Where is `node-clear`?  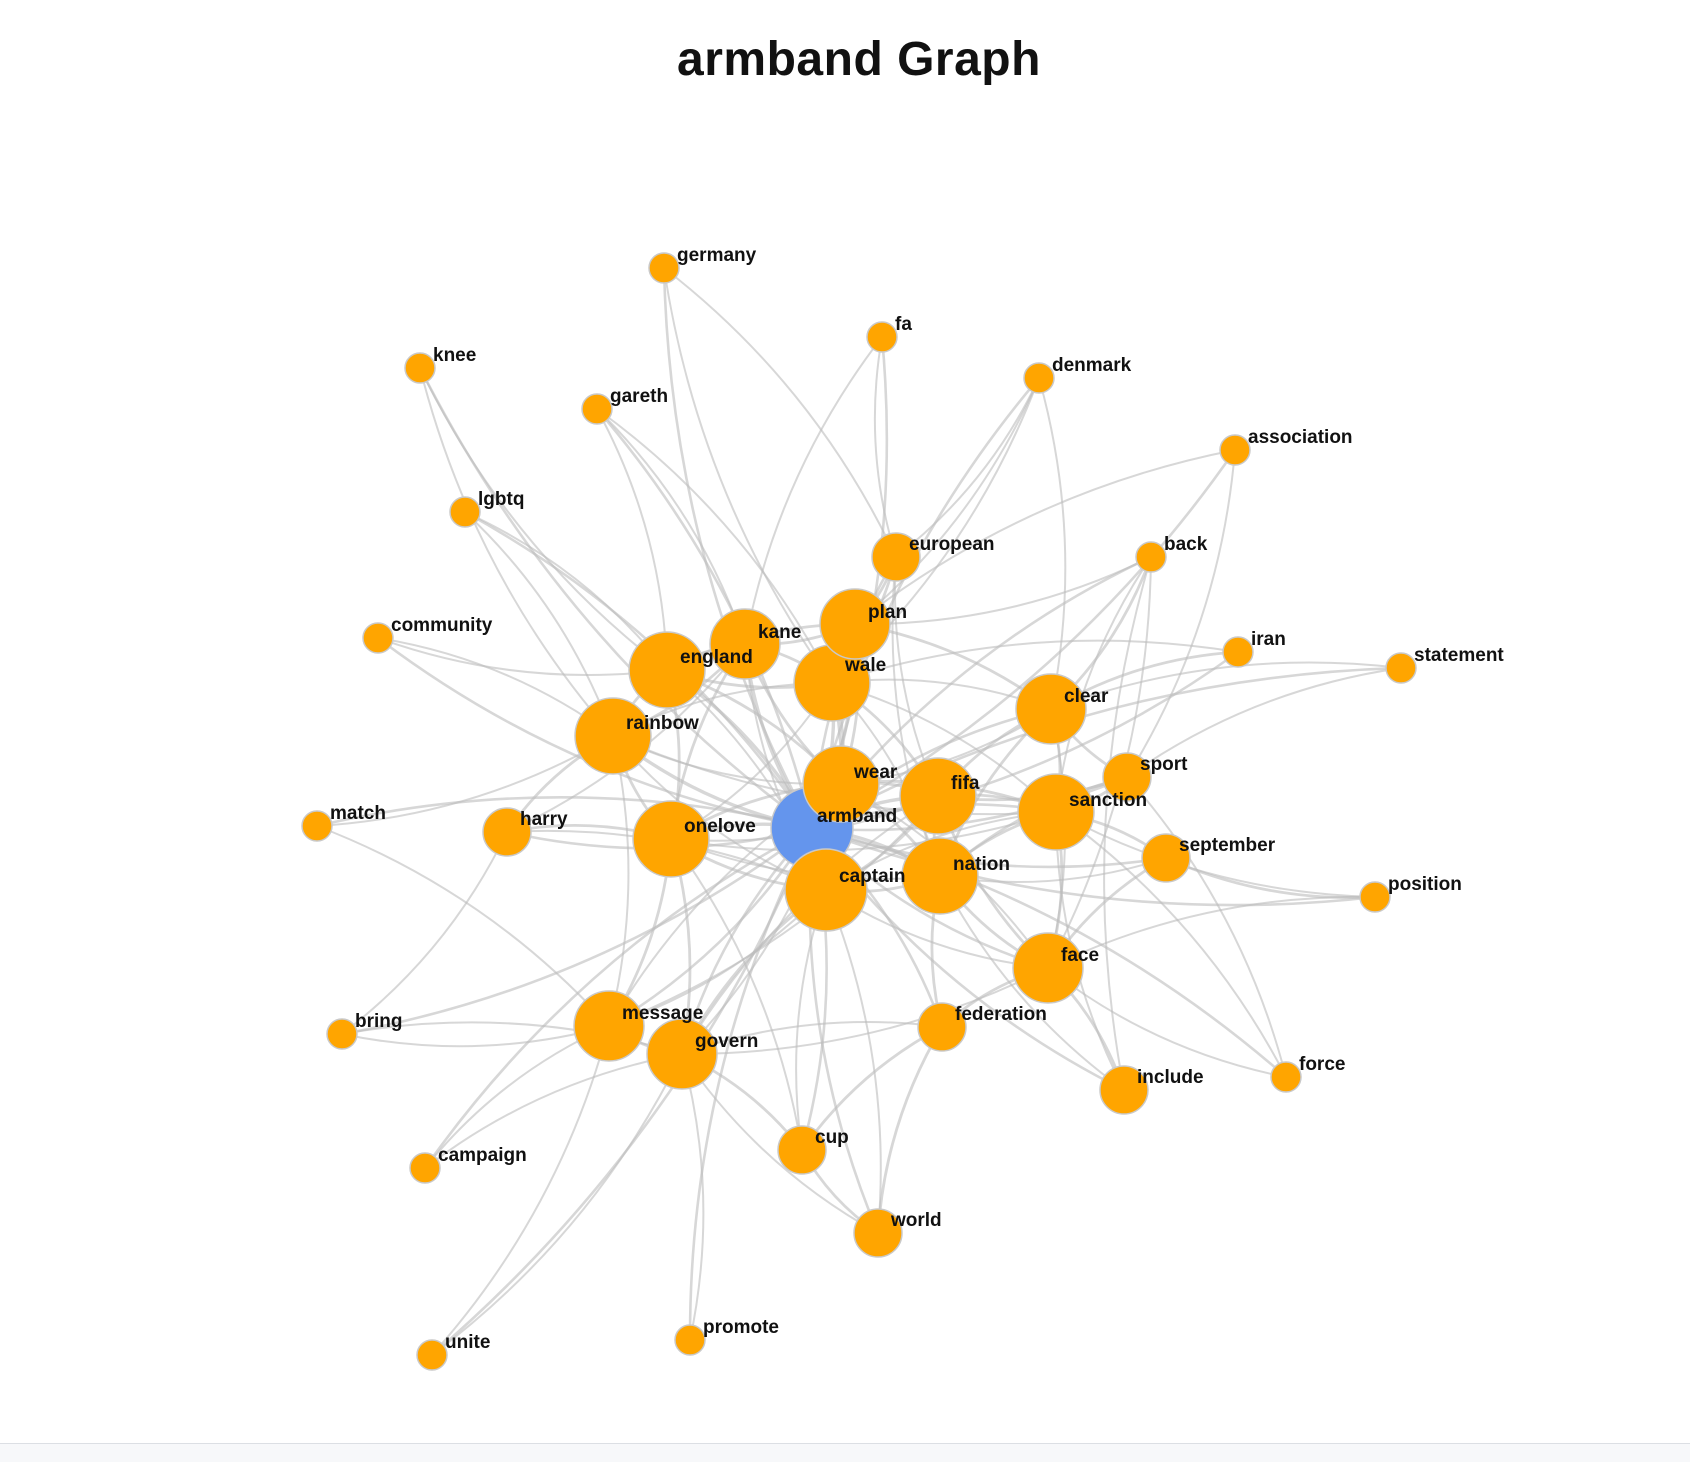 node-clear is located at coordinates (1051, 709).